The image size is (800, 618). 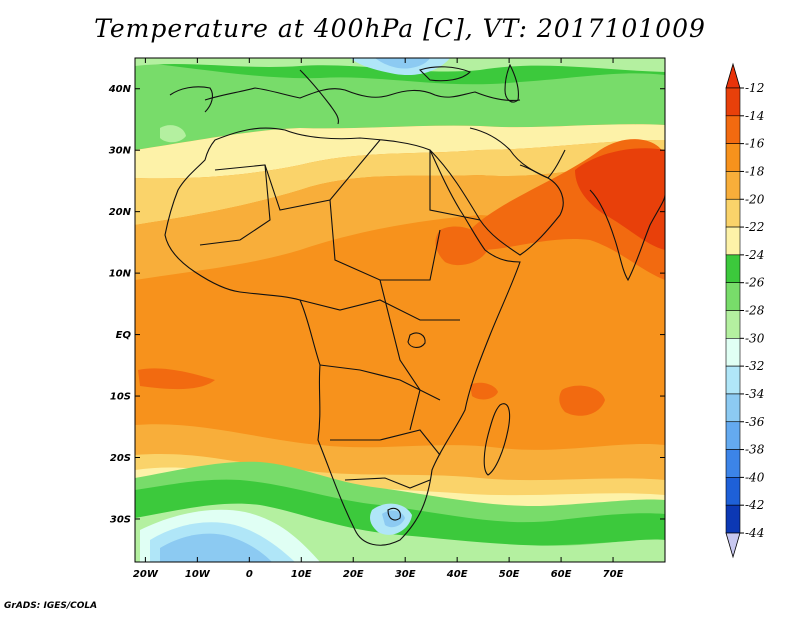 I want to click on colorbar-label: -30, so click(x=755, y=338).